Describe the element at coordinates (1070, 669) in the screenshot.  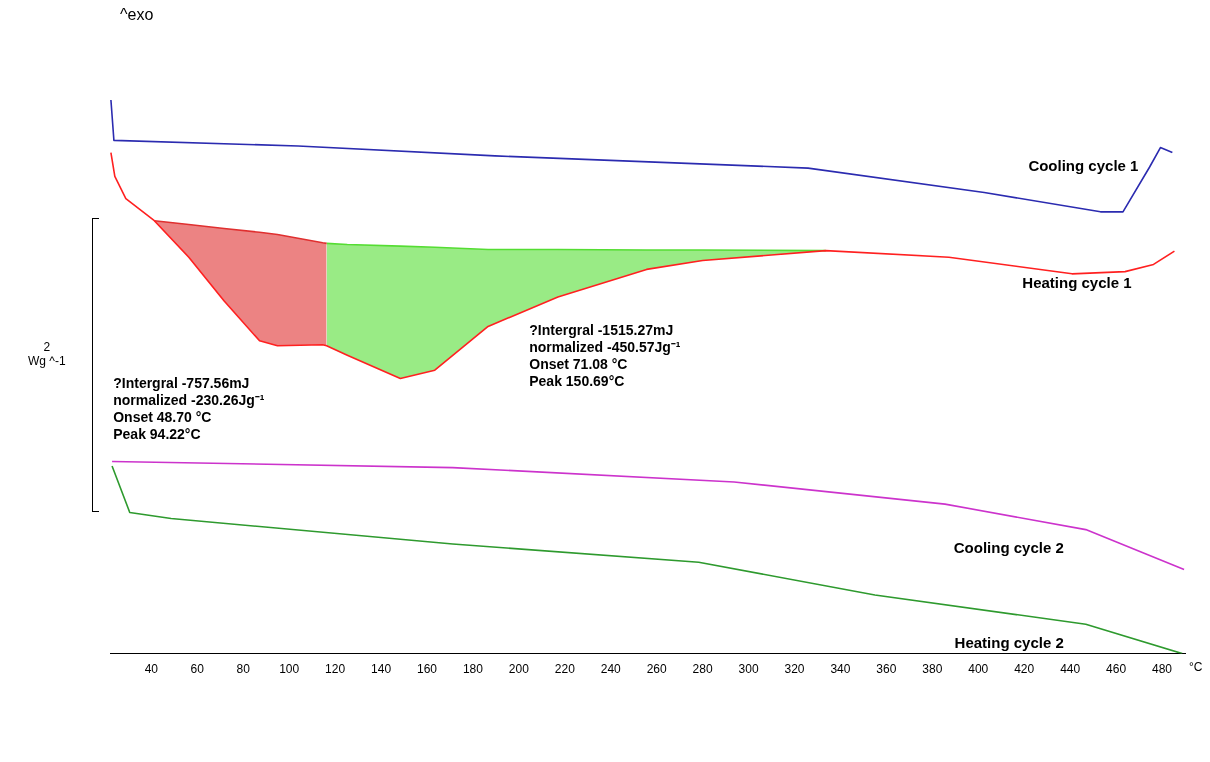
I see `x-tick-label: 440` at that location.